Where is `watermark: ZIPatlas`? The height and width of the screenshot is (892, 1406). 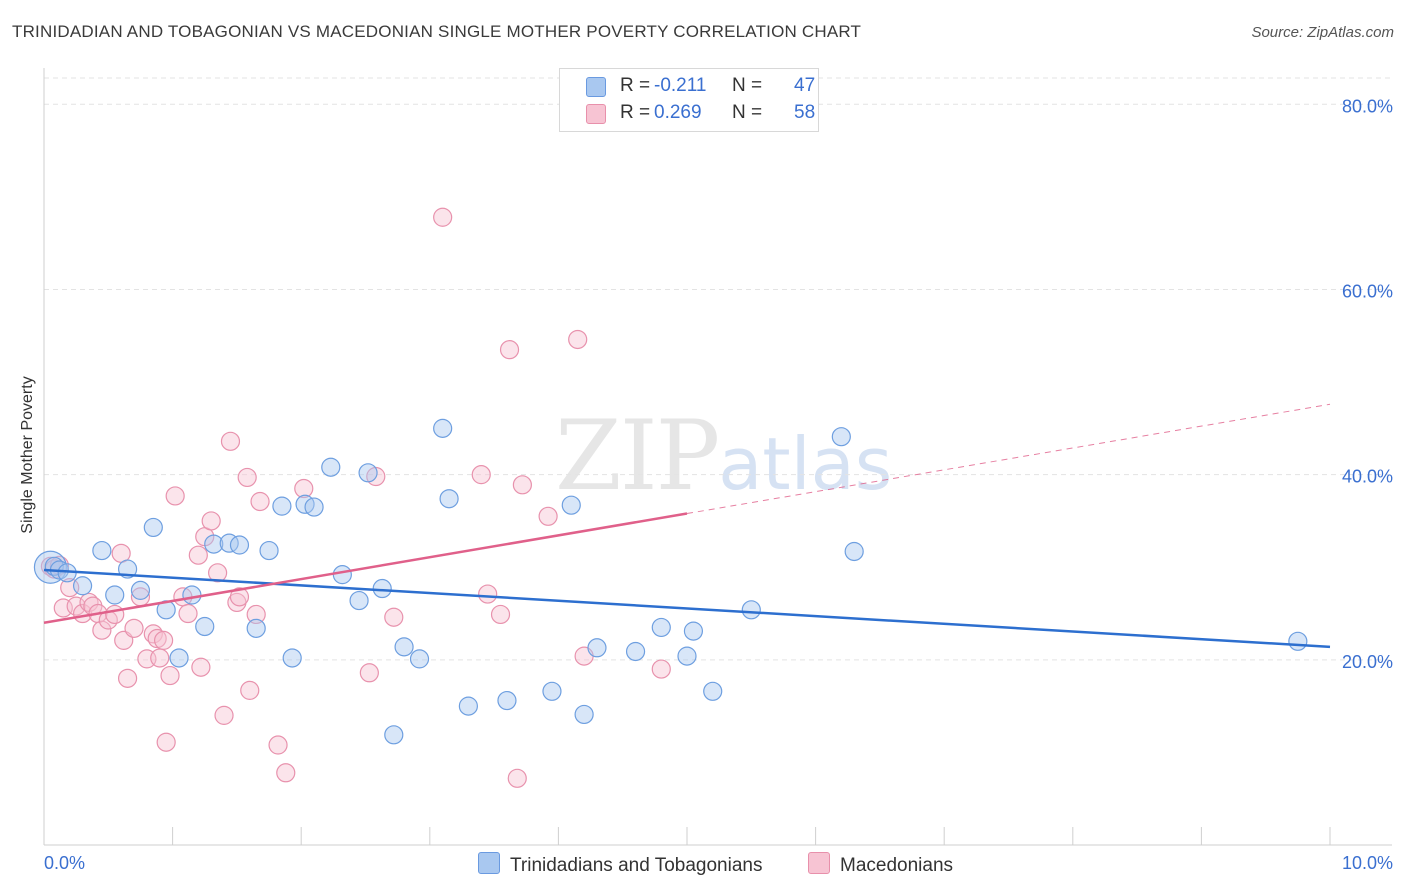
watermark: ZIPatlas is located at coordinates (723, 456).